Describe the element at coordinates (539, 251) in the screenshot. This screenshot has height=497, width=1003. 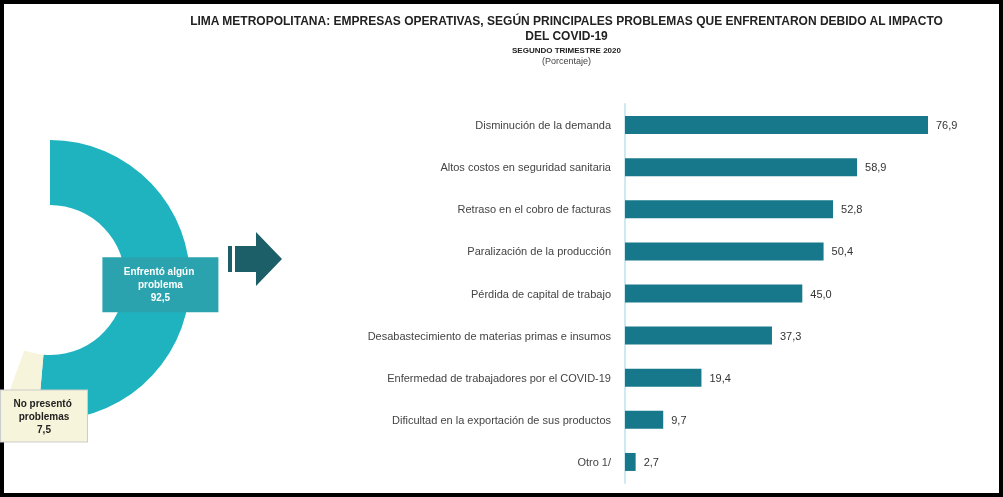
I see `y-tick-label: Paralización de la producción` at that location.